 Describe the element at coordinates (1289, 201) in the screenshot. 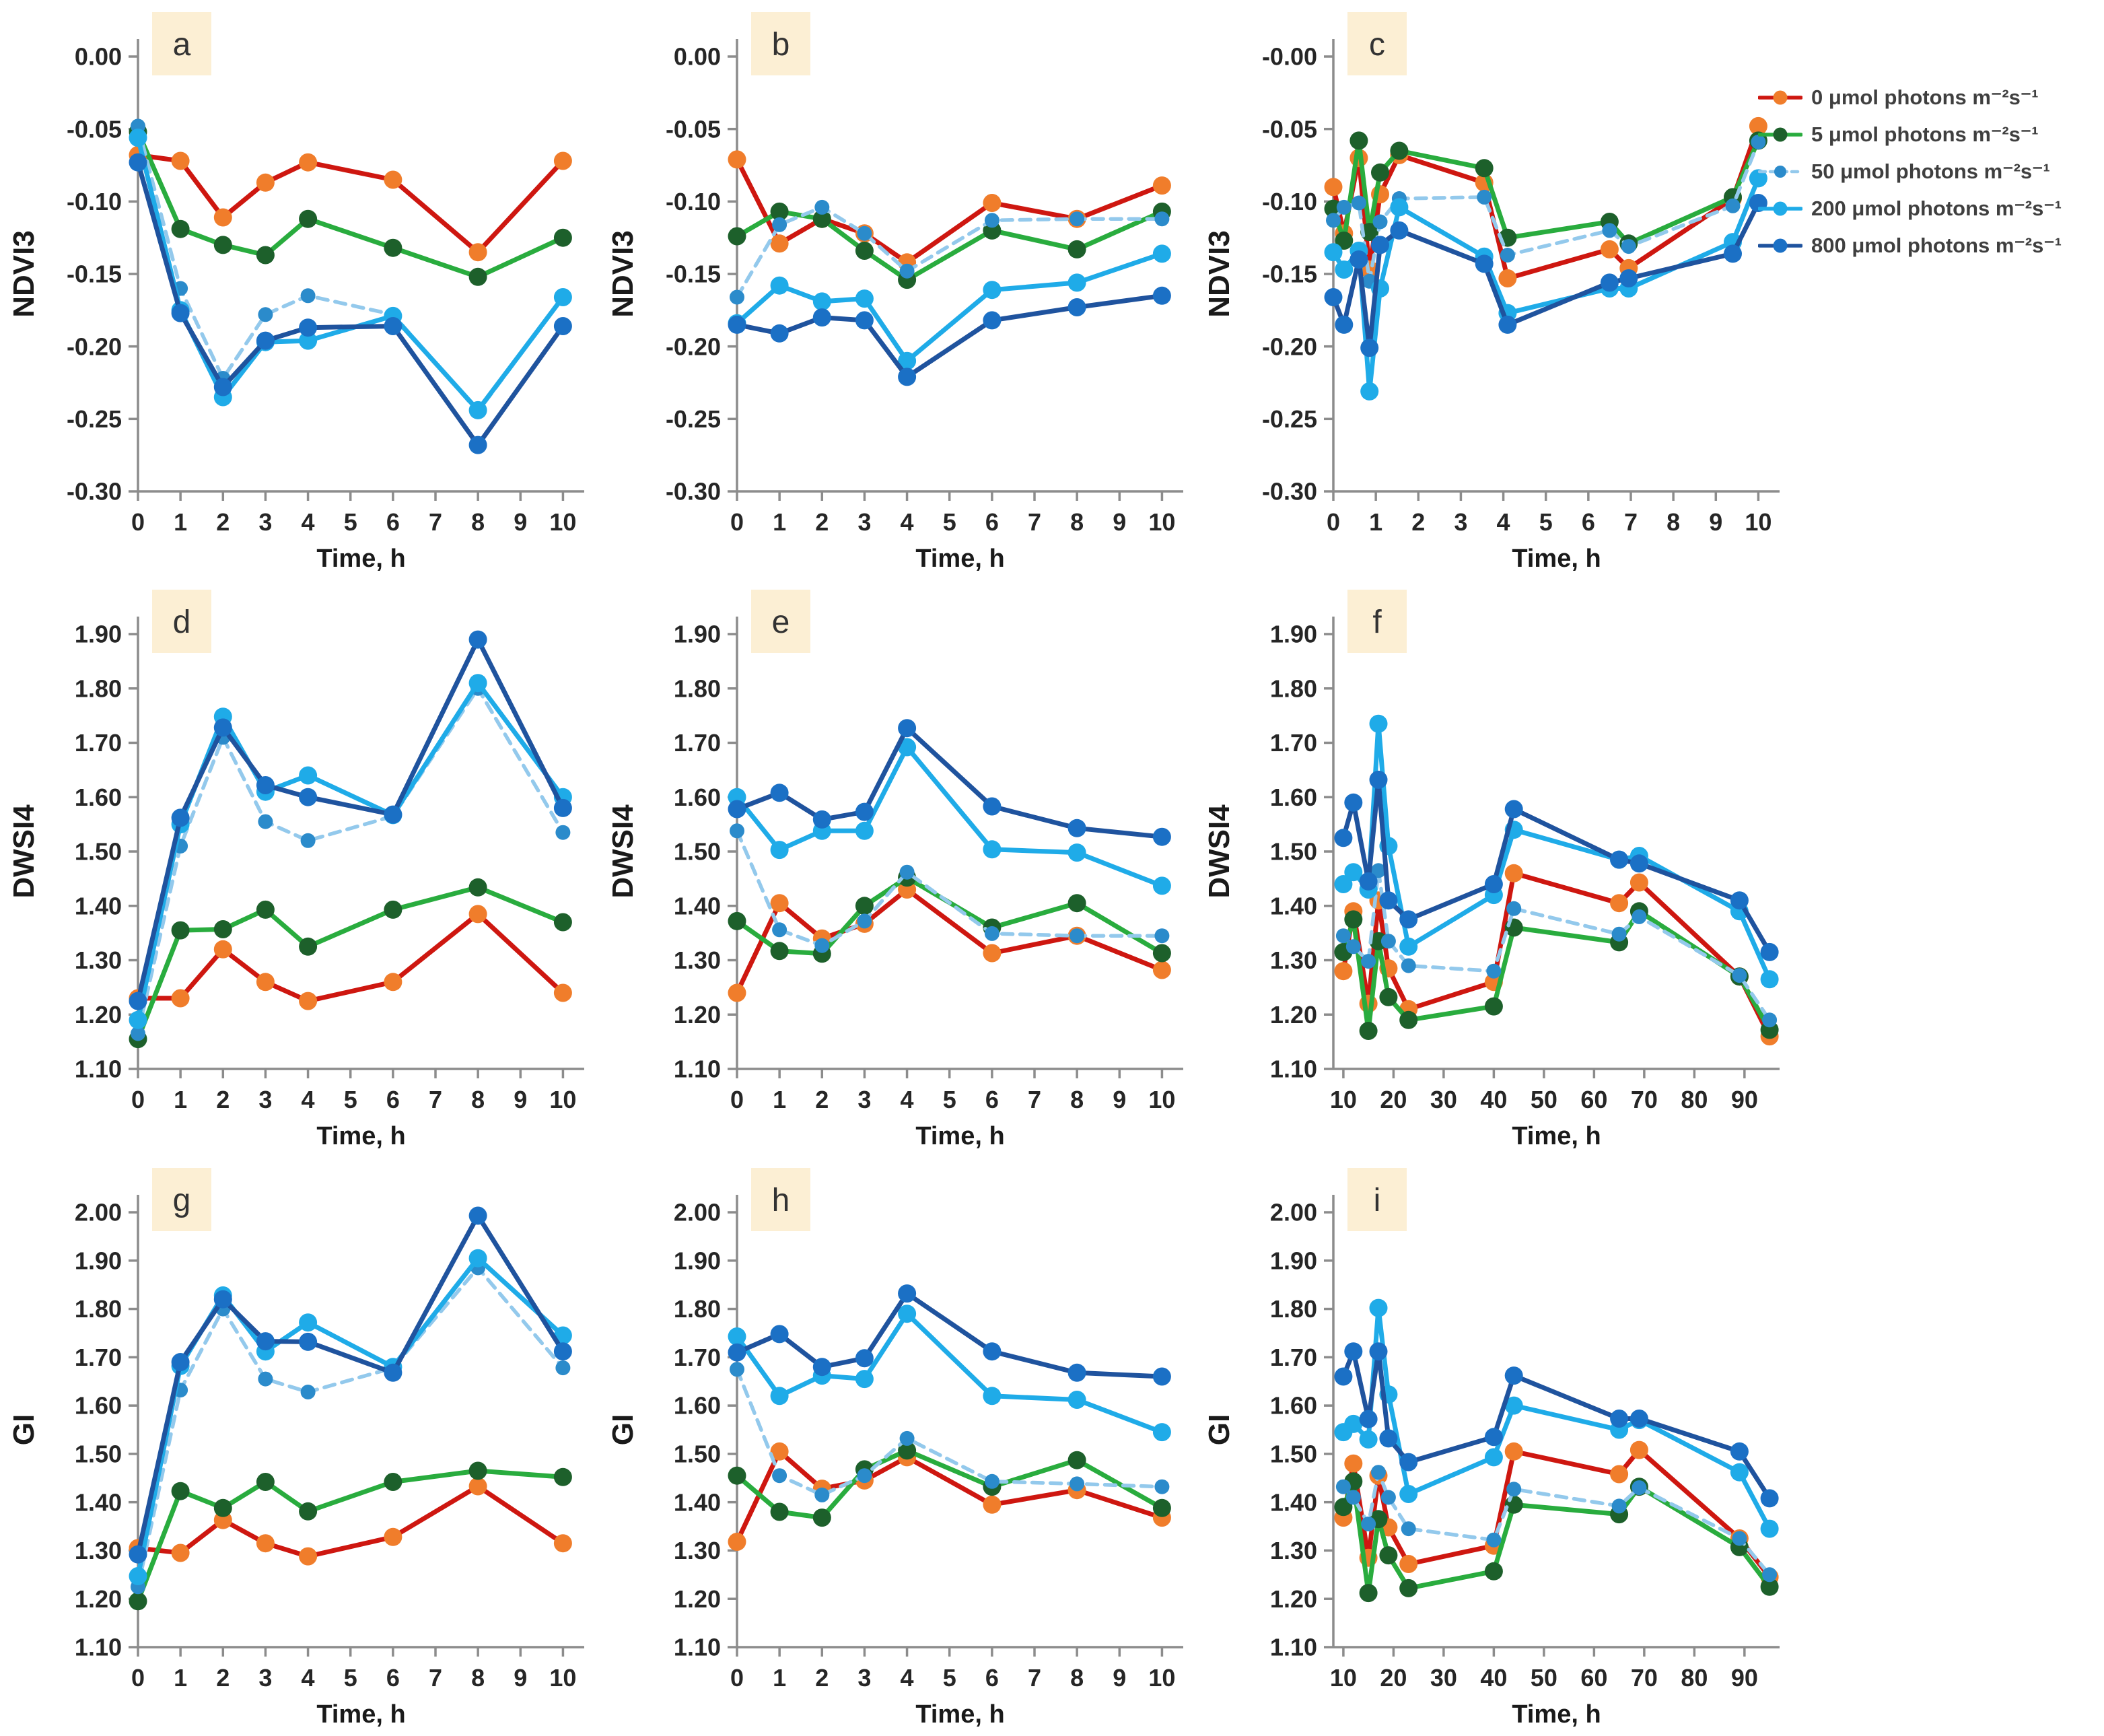

I see `y-tick-label: -0.10` at that location.